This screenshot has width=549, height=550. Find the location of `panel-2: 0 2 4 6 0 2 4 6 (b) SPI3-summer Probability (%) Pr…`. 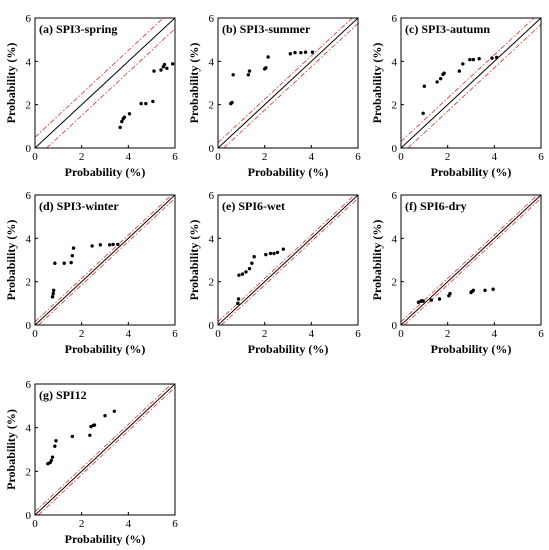

panel-2: 0 2 4 6 0 2 4 6 (b) SPI3-summer Probability (%) Pr… is located at coordinates (274, 96).